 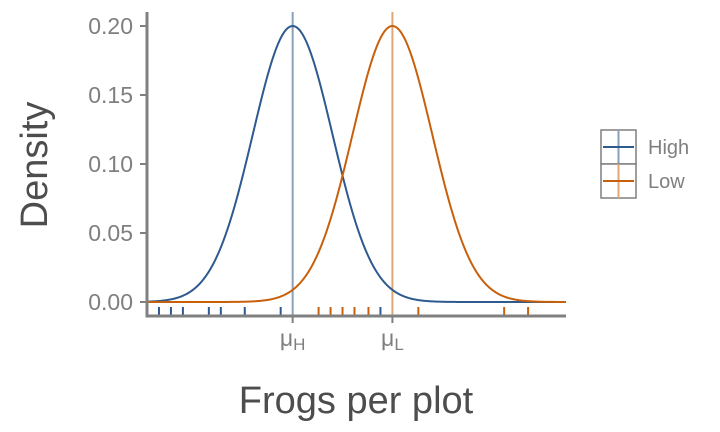 I want to click on y-axis-ticks: 0.00 0.05 0.10 0.15 0.20, so click(x=117, y=164).